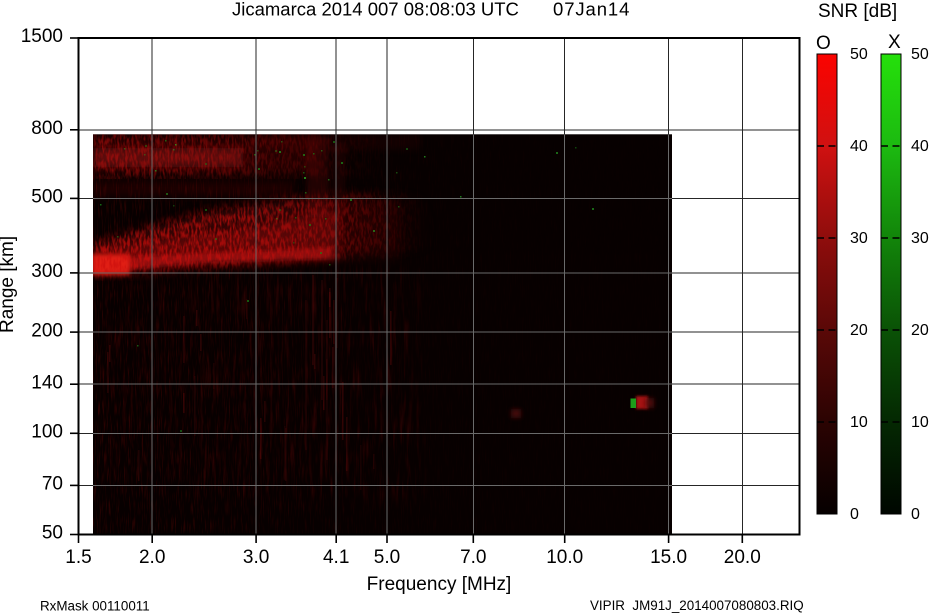 This screenshot has width=932, height=614. What do you see at coordinates (42, 36) in the screenshot?
I see `svg-text: 1500` at bounding box center [42, 36].